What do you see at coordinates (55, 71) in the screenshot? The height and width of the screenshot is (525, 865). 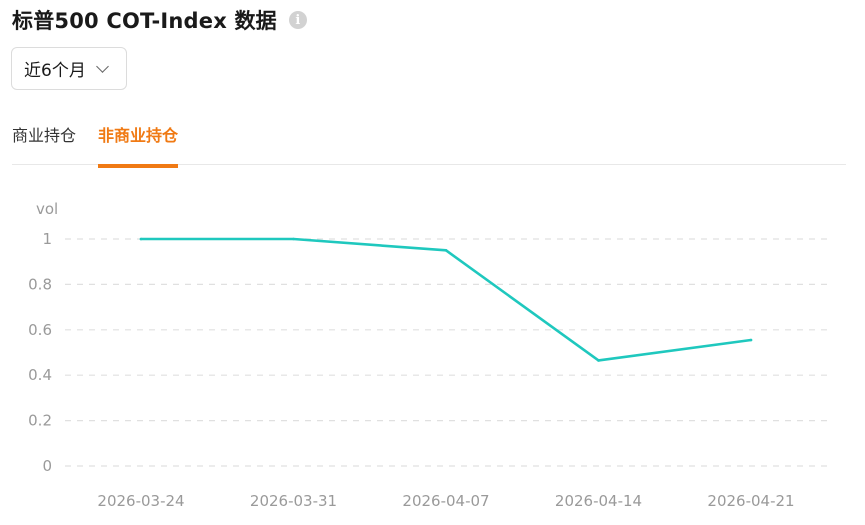 I see `time-range-value: 近6个月` at bounding box center [55, 71].